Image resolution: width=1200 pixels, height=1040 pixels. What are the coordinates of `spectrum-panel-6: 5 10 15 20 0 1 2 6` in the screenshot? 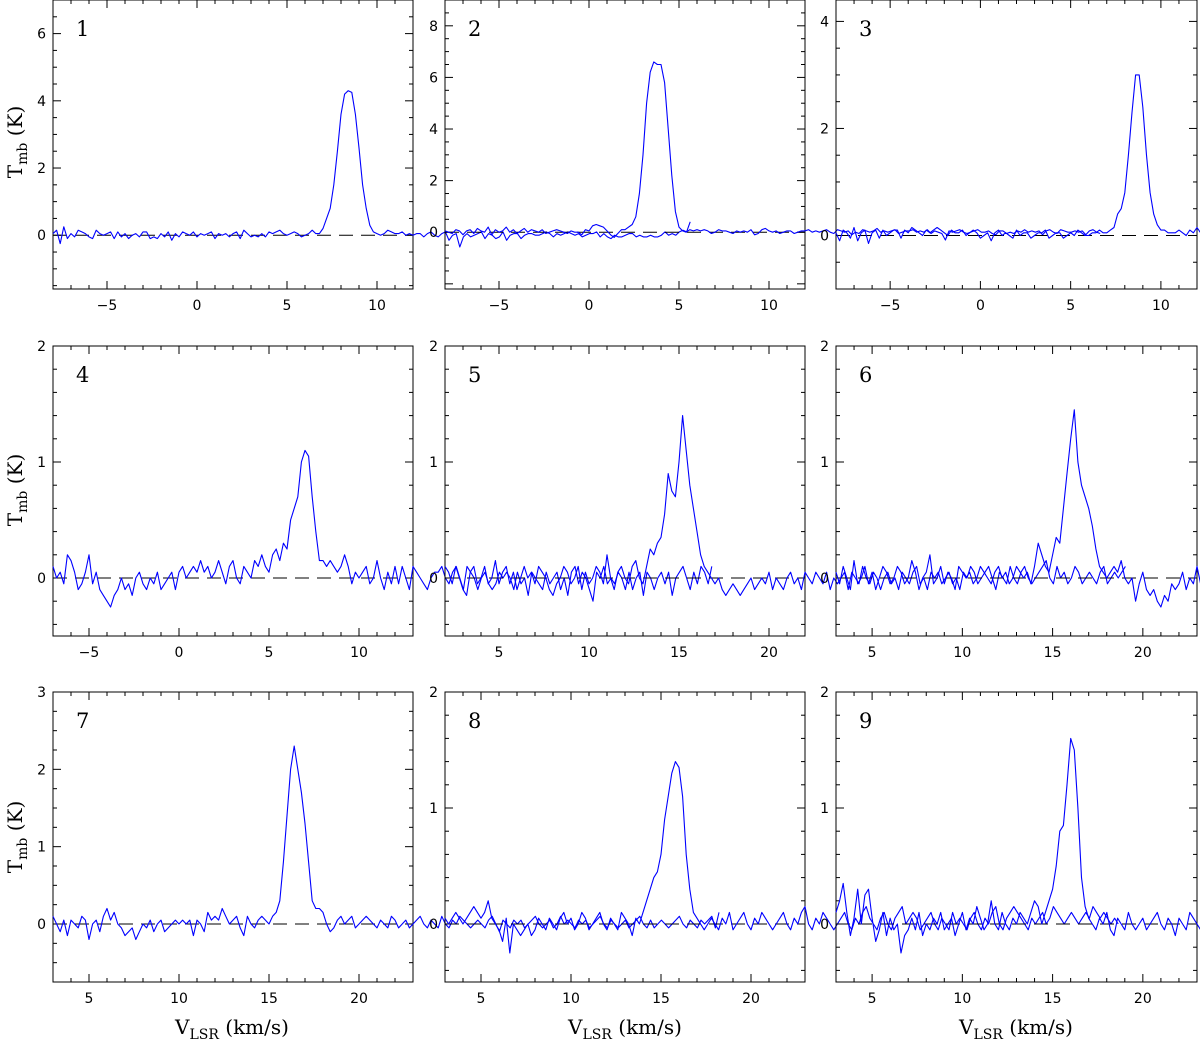 It's located at (1010, 500).